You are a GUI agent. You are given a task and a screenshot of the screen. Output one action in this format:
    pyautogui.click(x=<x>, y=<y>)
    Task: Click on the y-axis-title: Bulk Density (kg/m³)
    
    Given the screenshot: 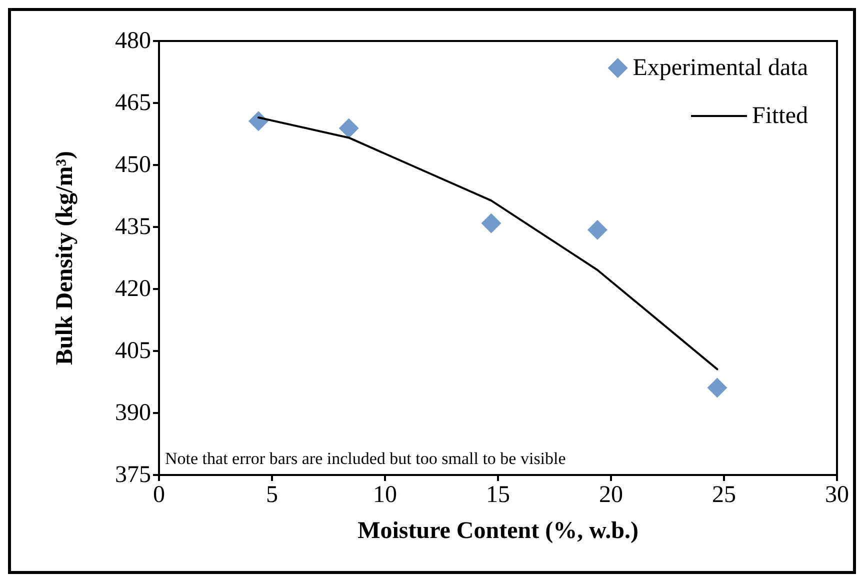 What is the action you would take?
    pyautogui.click(x=65, y=258)
    